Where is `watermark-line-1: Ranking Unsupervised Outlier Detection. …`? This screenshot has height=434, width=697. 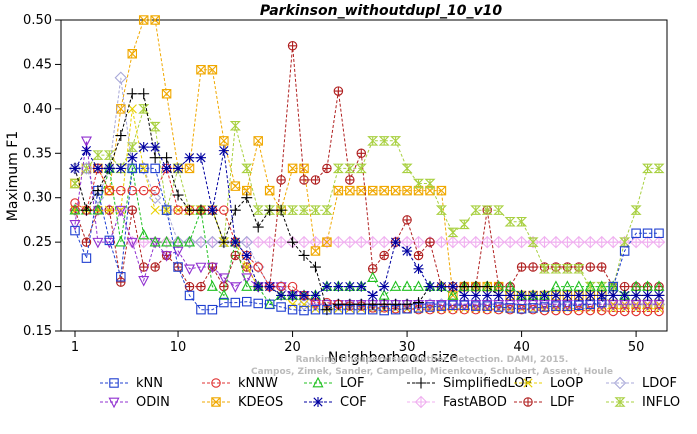 watermark-line-1: Ranking Unsupervised Outlier Detection. … is located at coordinates (432, 360).